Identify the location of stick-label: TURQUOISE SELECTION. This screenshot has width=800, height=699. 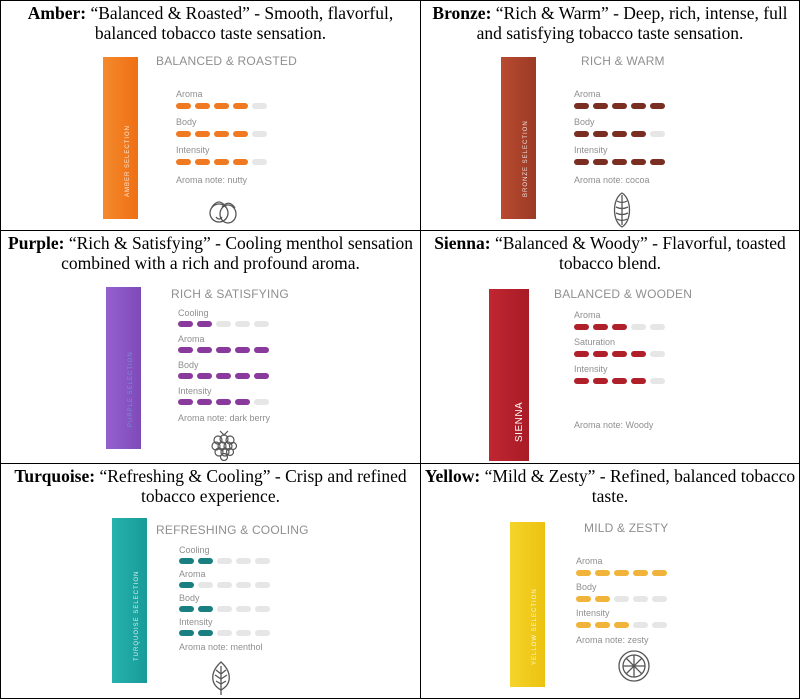
(136, 615).